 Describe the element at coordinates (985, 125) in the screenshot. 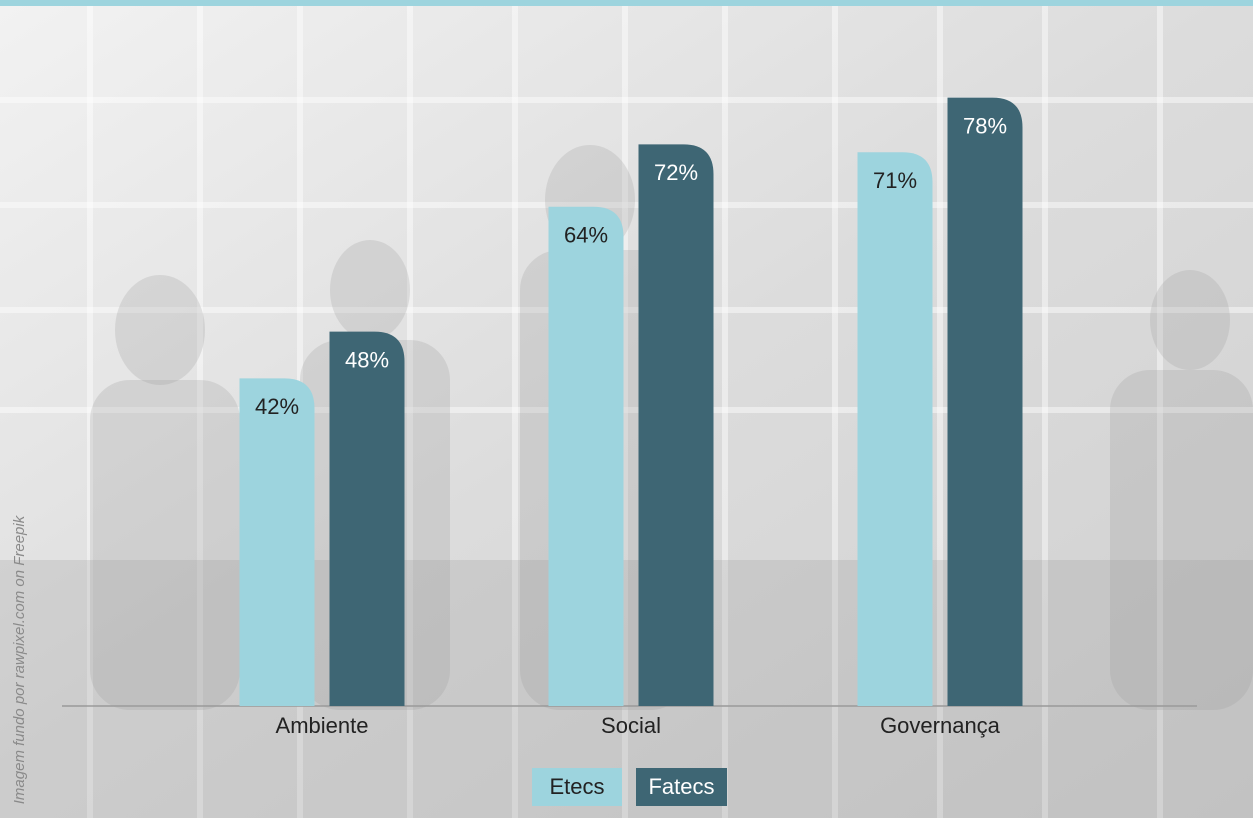

I see `value-label: 78%` at that location.